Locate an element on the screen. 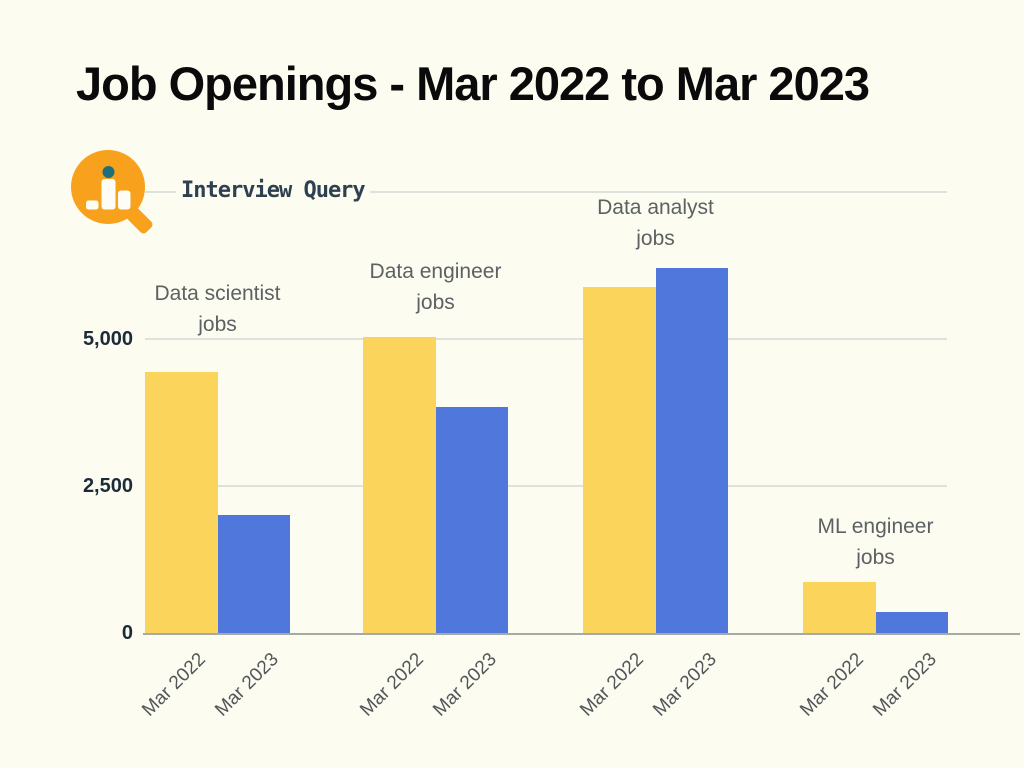  category-label-data-engineer-jobs: Data engineer jobs is located at coordinates (435, 287).